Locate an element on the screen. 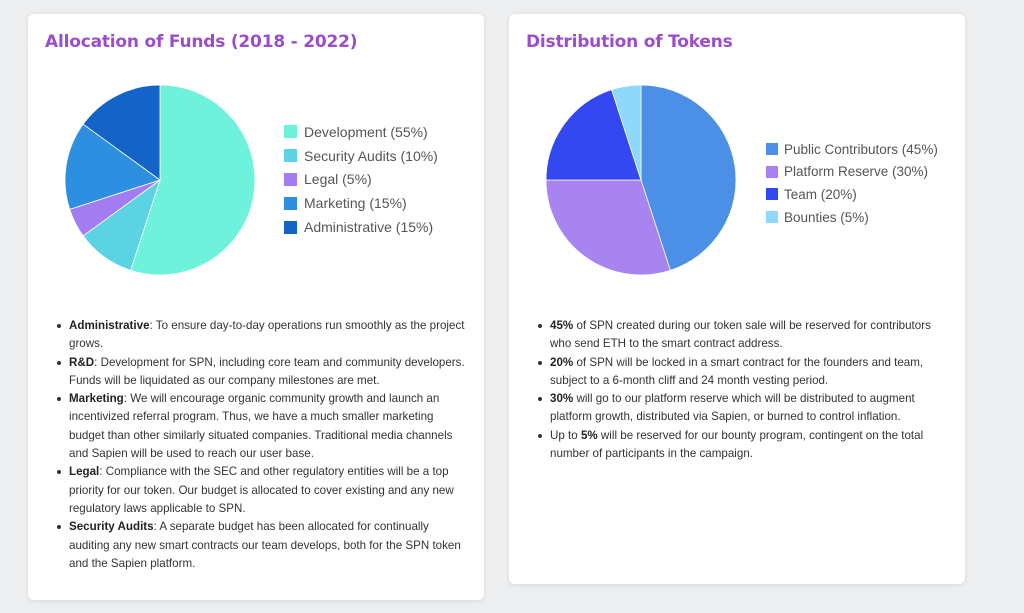 Image resolution: width=1024 pixels, height=613 pixels. pie-slice-marketing is located at coordinates (112, 166).